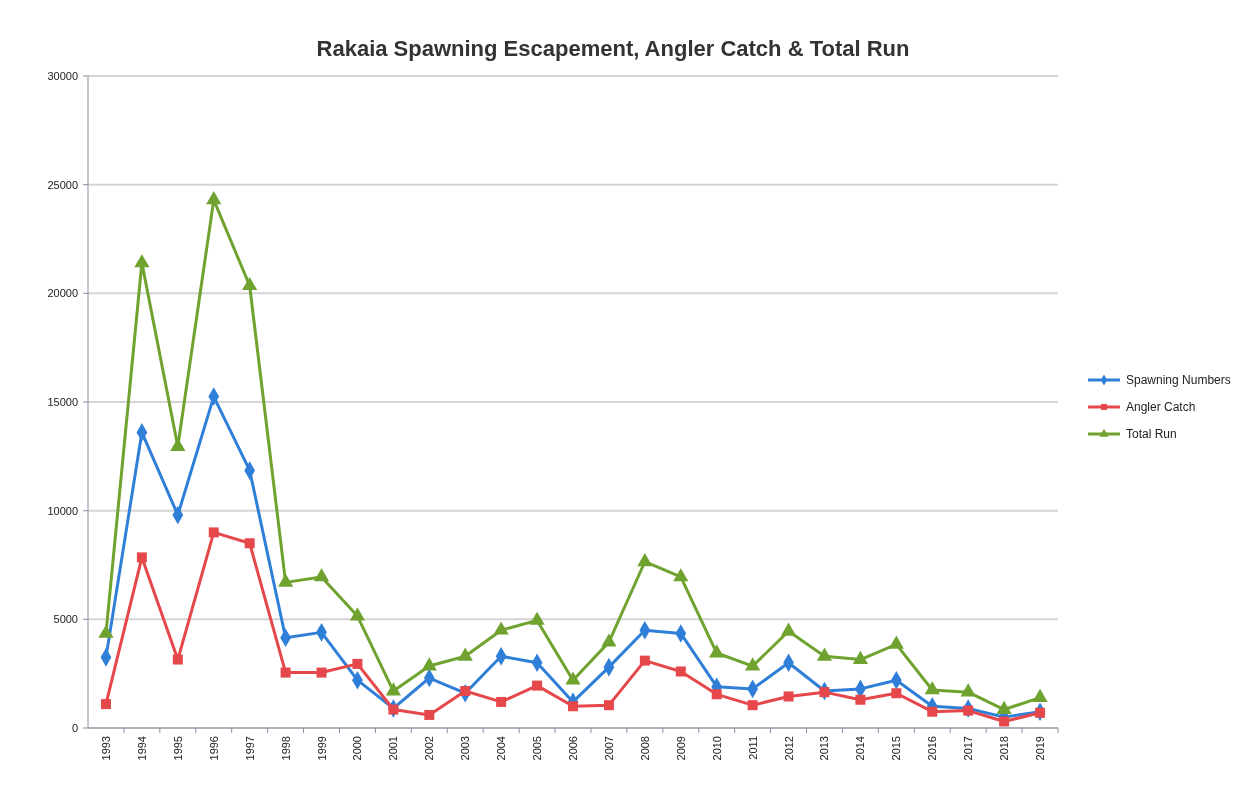 The width and height of the screenshot is (1256, 791). Describe the element at coordinates (716, 748) in the screenshot. I see `x-tick-label: 2010` at that location.